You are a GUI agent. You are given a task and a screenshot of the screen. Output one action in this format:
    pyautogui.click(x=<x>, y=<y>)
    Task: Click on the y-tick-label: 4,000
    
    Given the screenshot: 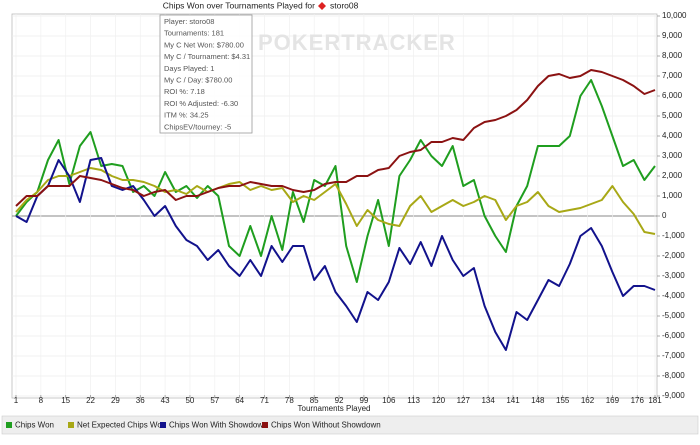 What is the action you would take?
    pyautogui.click(x=672, y=135)
    